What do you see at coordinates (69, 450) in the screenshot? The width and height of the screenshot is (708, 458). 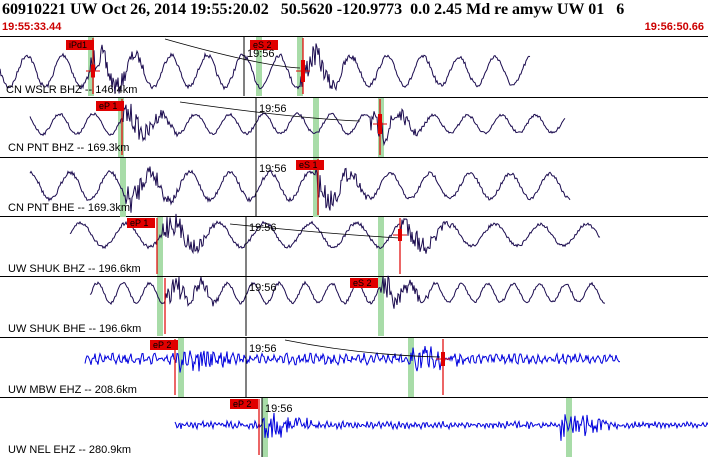 I see `station-label: UW NEL EHZ -- 280.9km` at bounding box center [69, 450].